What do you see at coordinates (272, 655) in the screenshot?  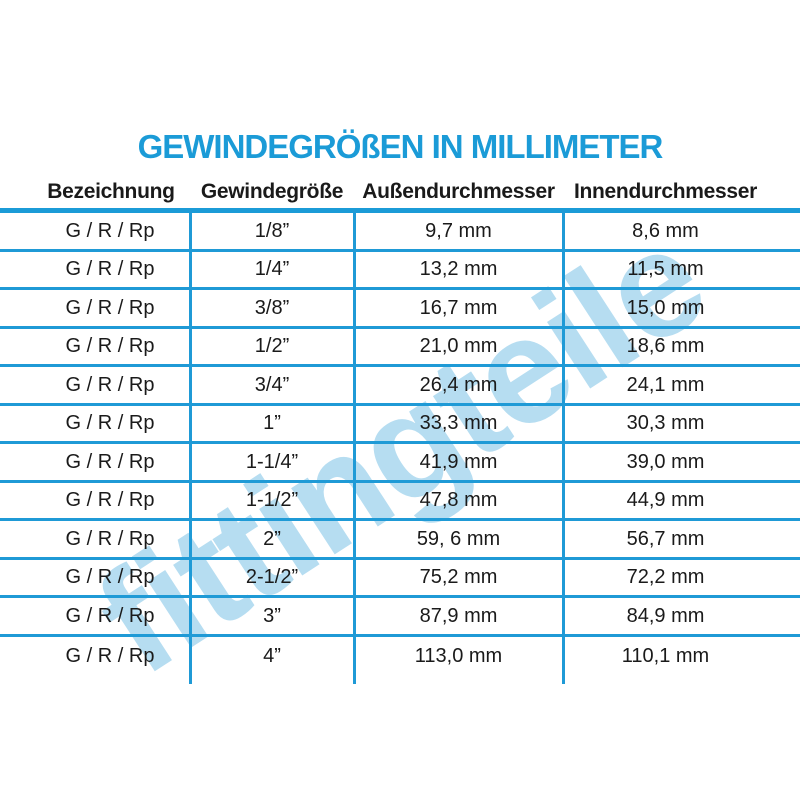 I see `cell-gewindegroesse: 4”` at bounding box center [272, 655].